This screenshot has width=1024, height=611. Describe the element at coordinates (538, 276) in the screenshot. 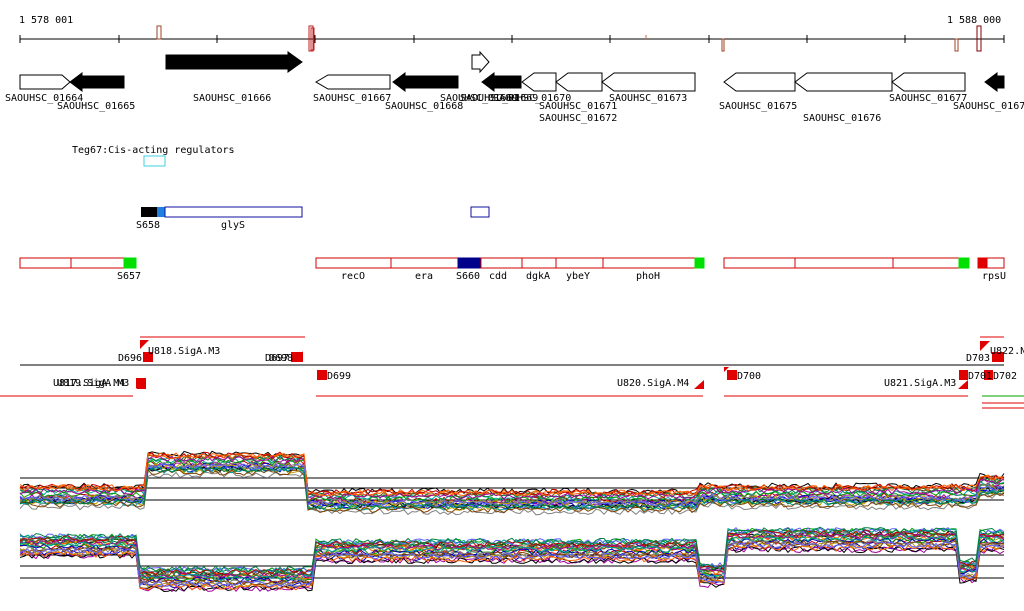

I see `svg-text: dgkA` at that location.